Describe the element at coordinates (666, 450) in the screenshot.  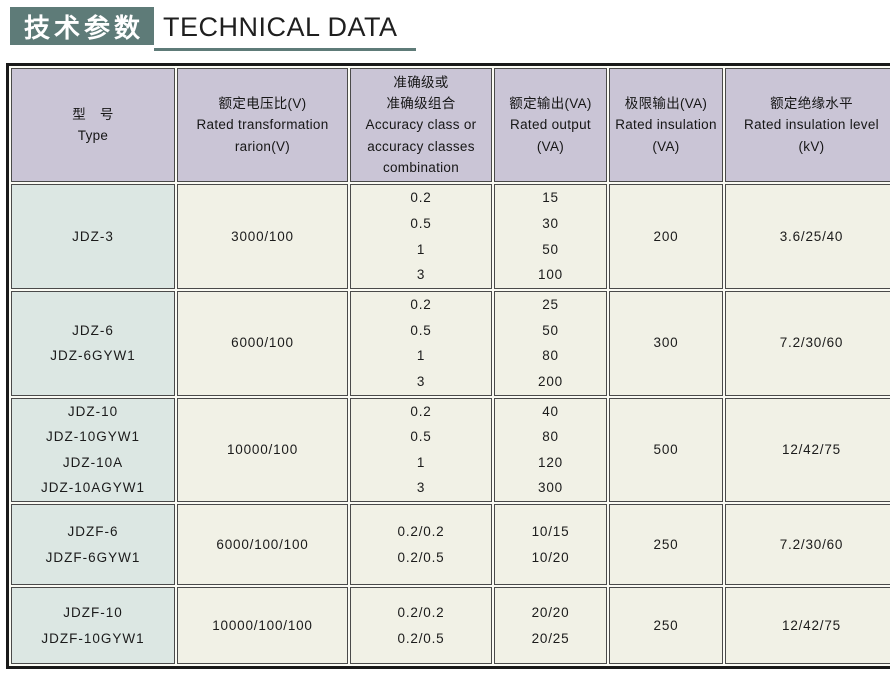
I see `limit-output-cell: 500` at that location.